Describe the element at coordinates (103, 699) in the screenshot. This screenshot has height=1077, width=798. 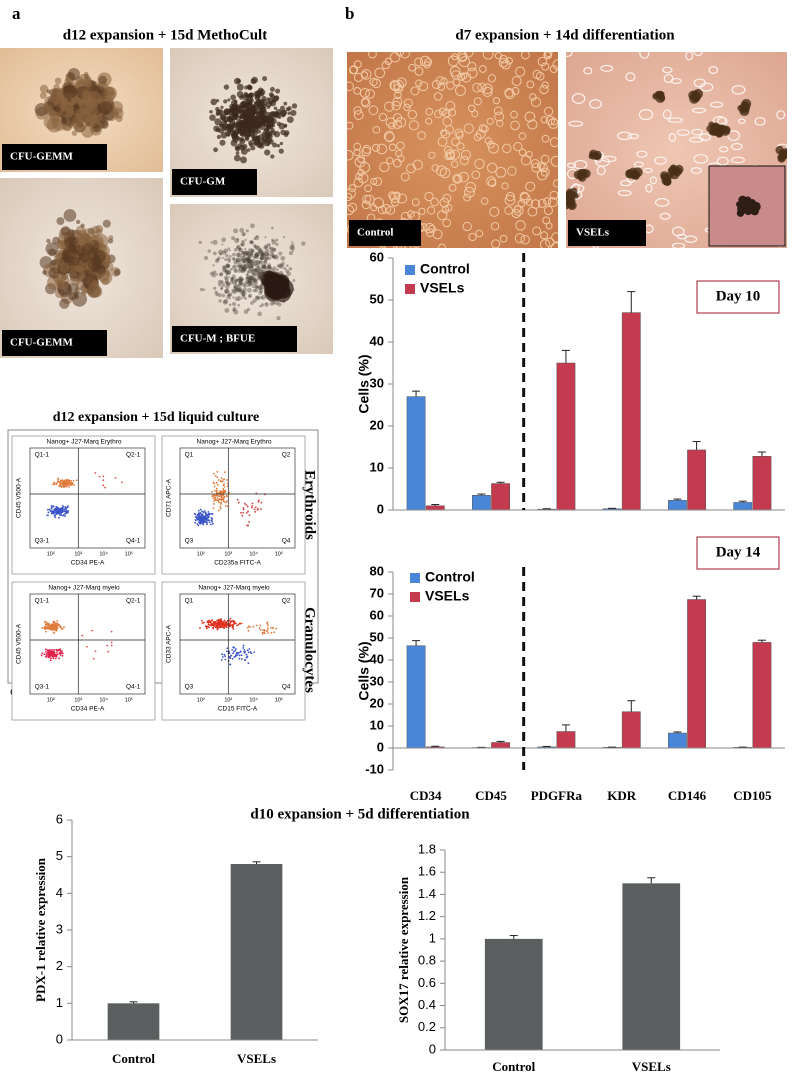
I see `flow-tick: 10⁴` at that location.